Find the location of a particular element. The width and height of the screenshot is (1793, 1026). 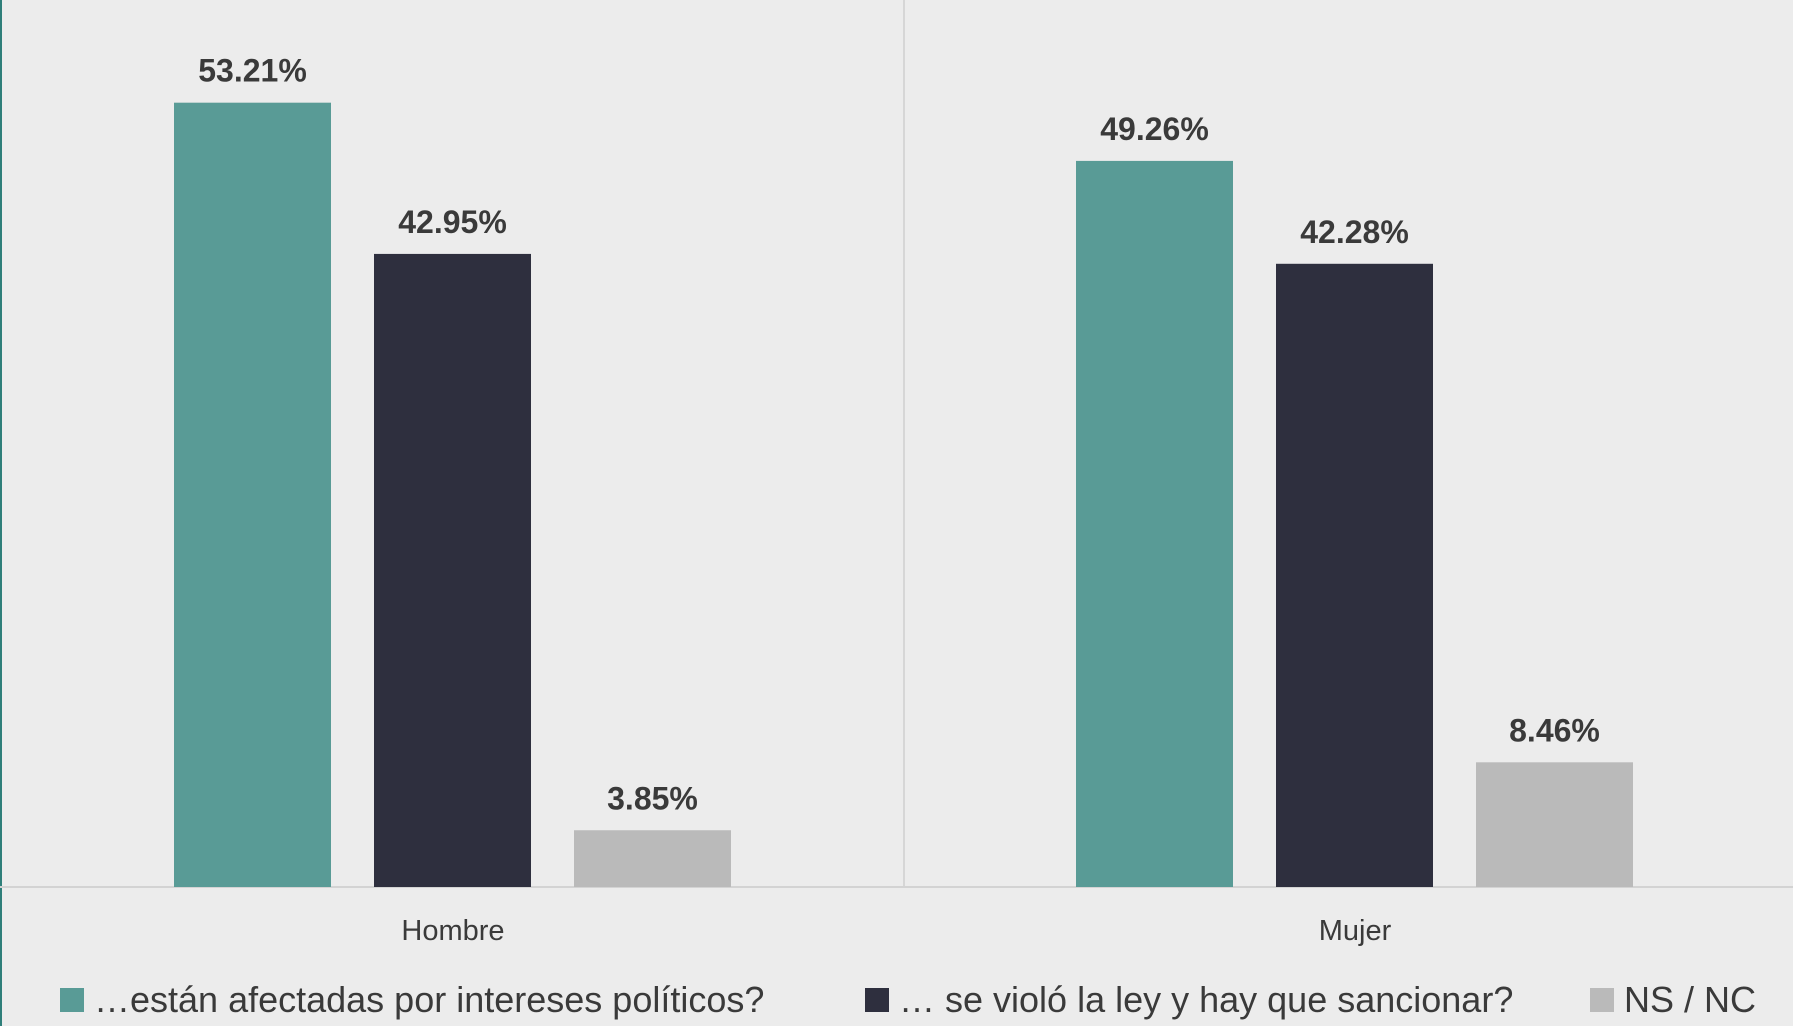

legend-label-2: … se violó la ley y hay que sancionar? is located at coordinates (1206, 999).